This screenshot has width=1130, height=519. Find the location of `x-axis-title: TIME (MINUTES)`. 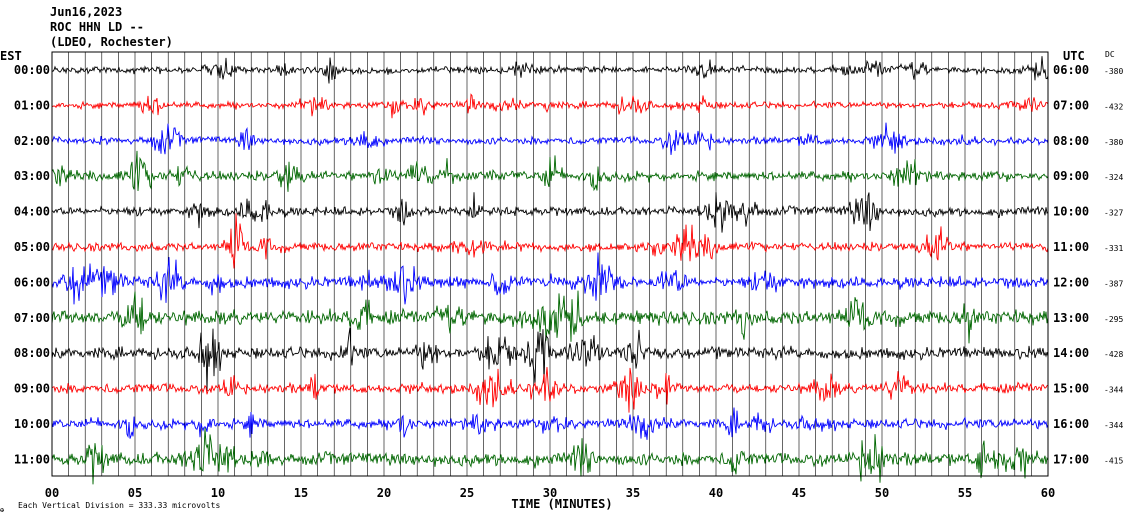

x-axis-title: TIME (MINUTES) is located at coordinates (561, 504).